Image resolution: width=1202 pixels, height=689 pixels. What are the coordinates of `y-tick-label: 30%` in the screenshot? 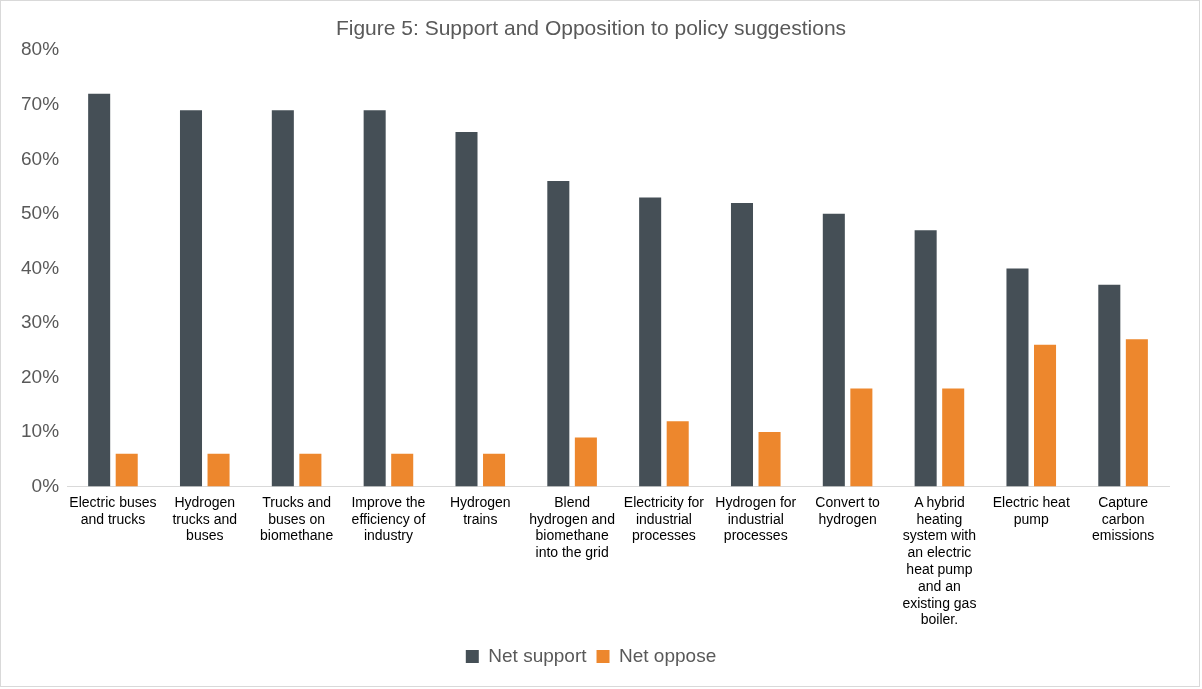 It's located at (40, 322).